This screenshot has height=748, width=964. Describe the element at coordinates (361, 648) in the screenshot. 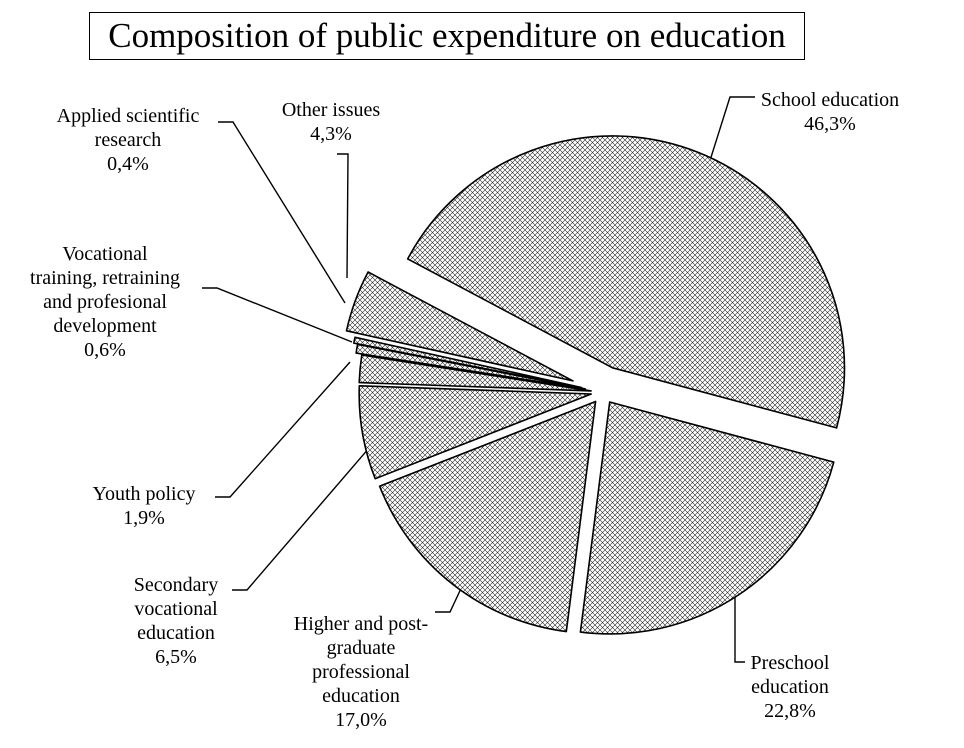

I see `label-line: graduate` at that location.